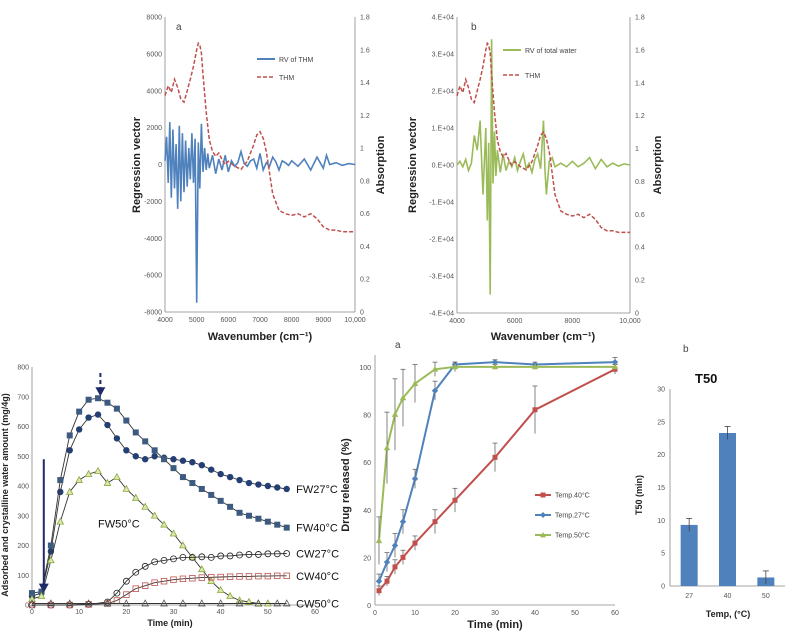 This screenshot has width=800, height=632. I want to click on y-tick-label: 2.E+04, so click(443, 92).